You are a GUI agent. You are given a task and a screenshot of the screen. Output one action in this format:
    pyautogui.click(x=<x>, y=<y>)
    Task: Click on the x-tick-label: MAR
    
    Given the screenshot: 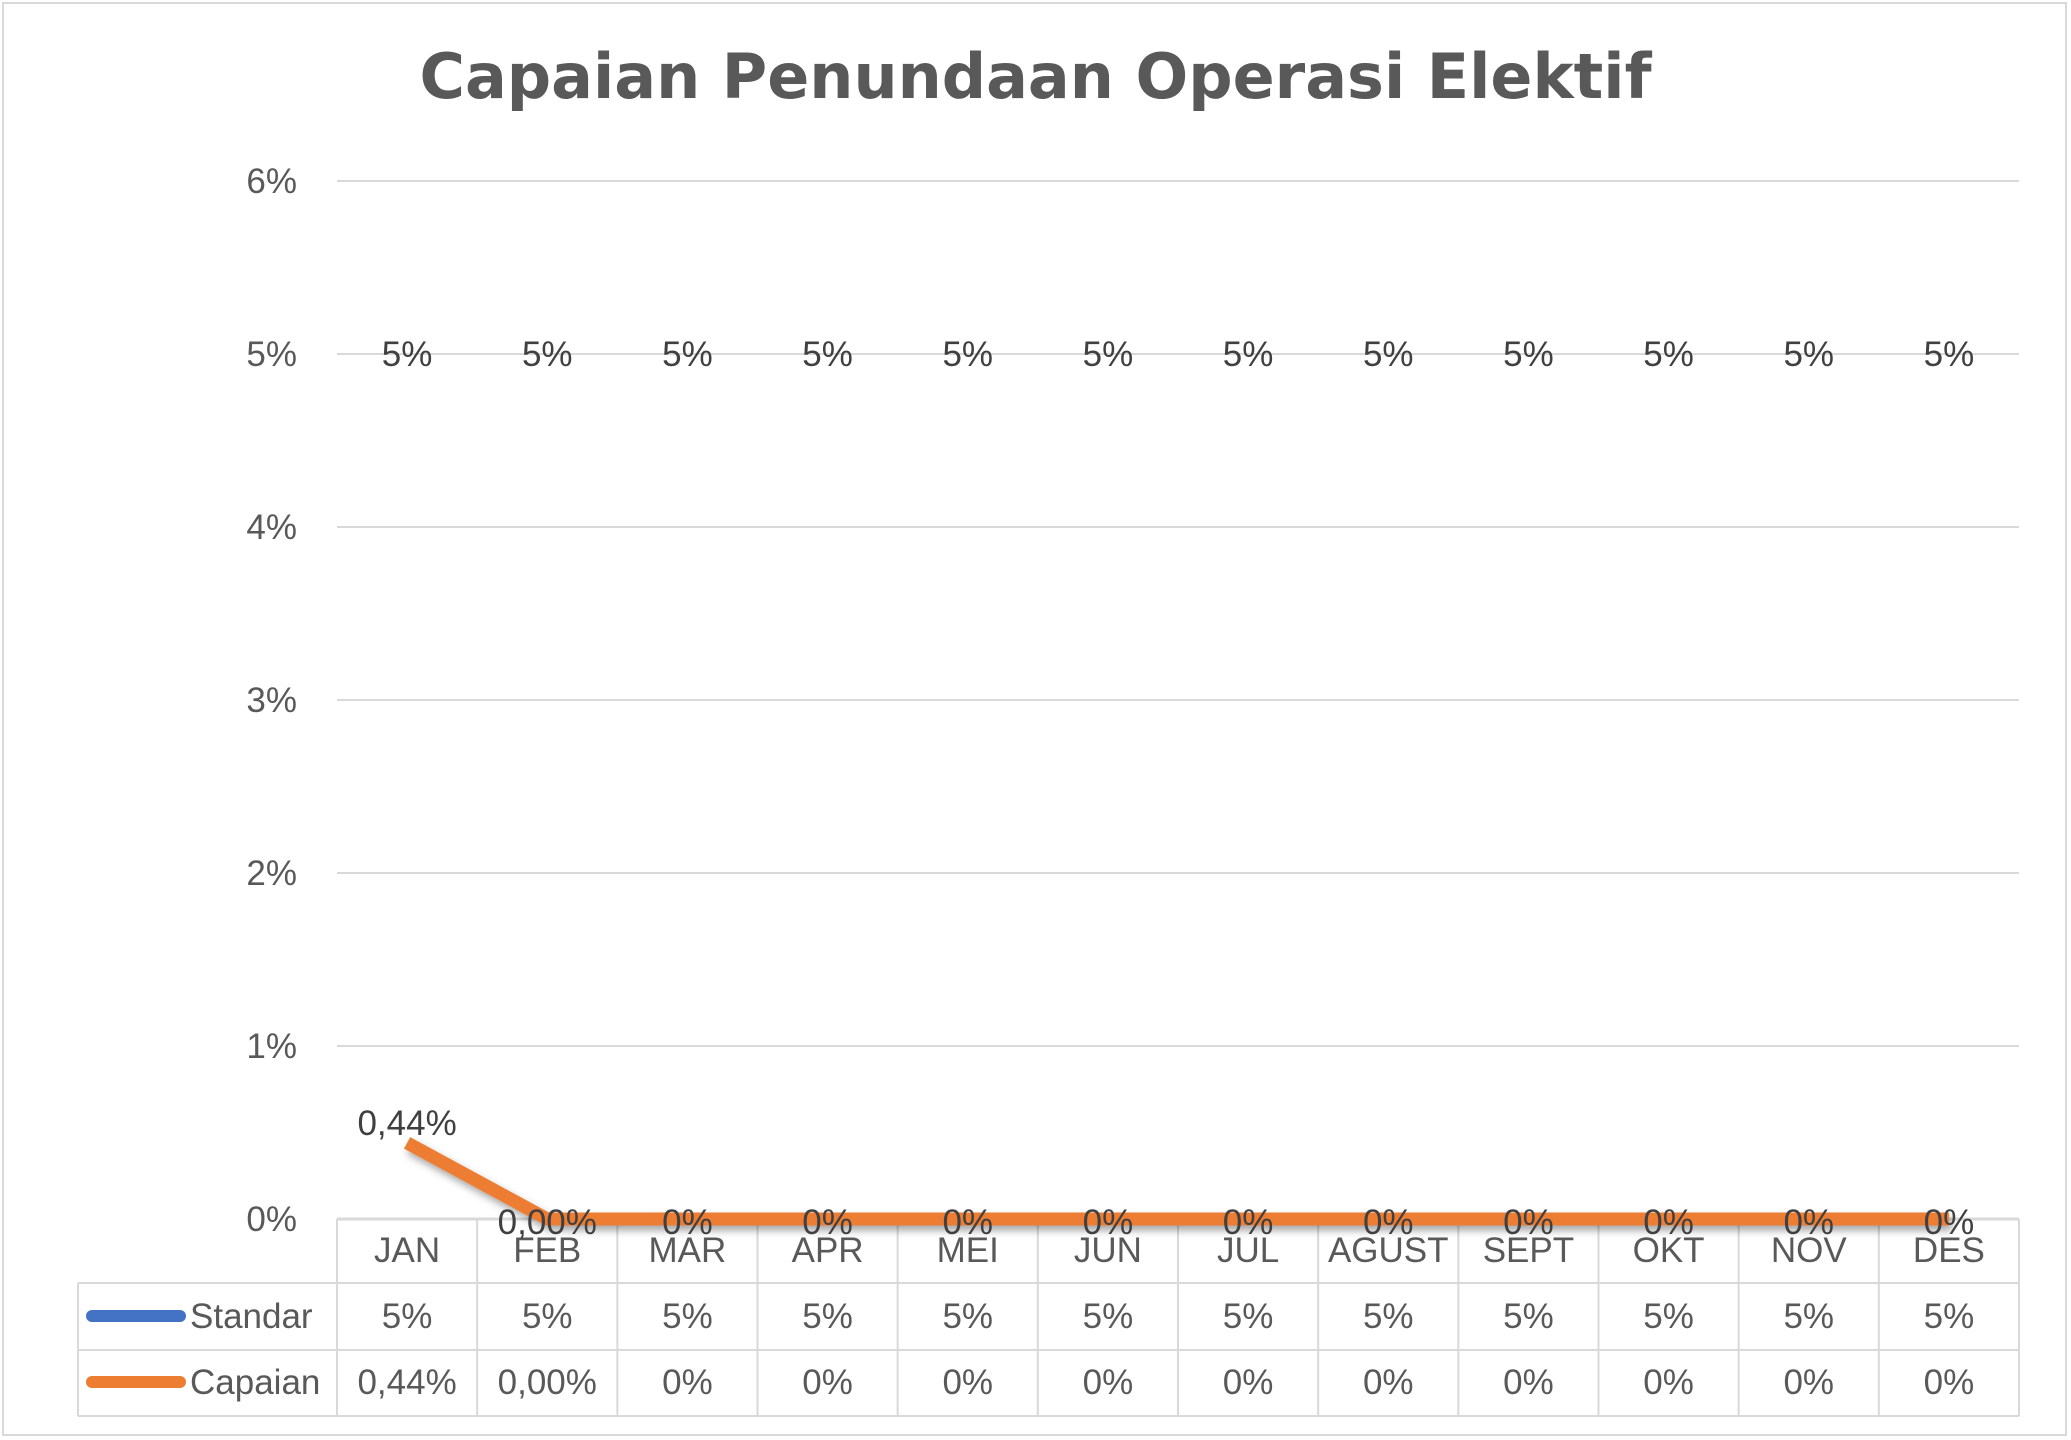 What is the action you would take?
    pyautogui.click(x=688, y=1250)
    